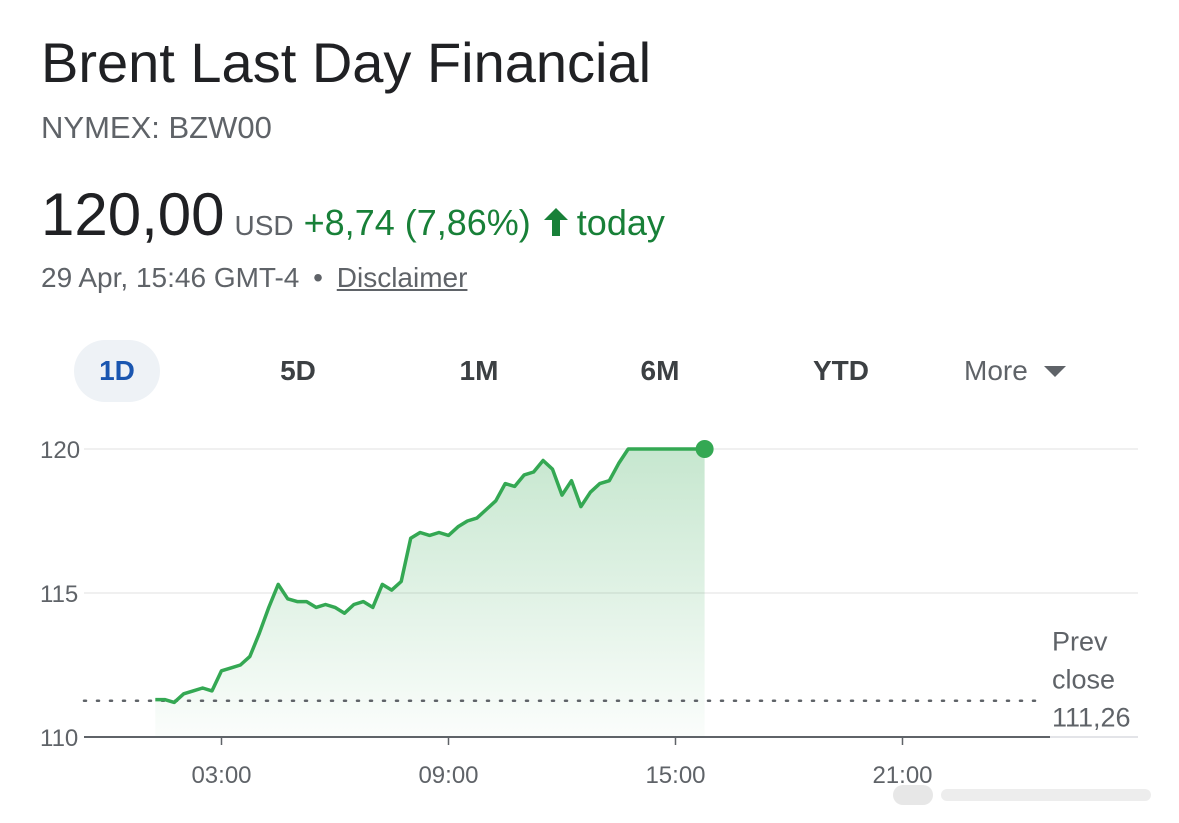 This screenshot has width=1179, height=823. What do you see at coordinates (346, 62) in the screenshot?
I see `page-title: Brent Last Day Financial` at bounding box center [346, 62].